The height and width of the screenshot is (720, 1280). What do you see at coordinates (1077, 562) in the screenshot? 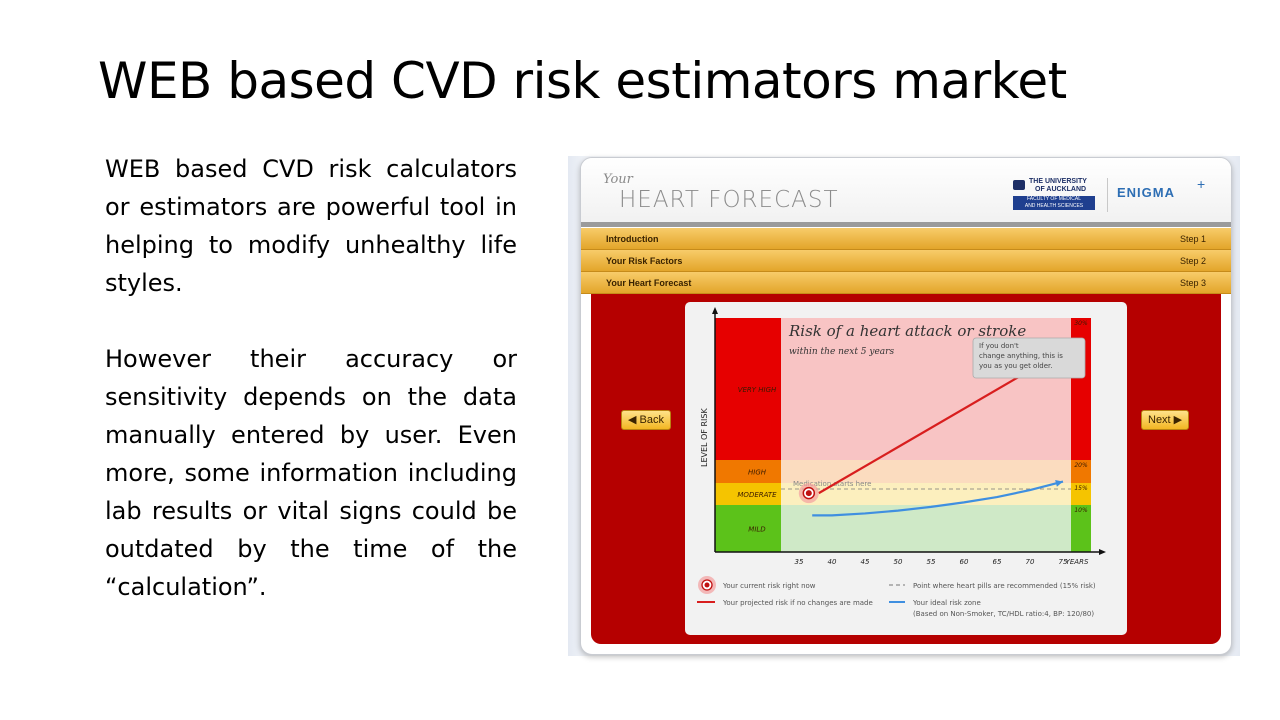
I see `x-axis-label: YEARS` at bounding box center [1077, 562].